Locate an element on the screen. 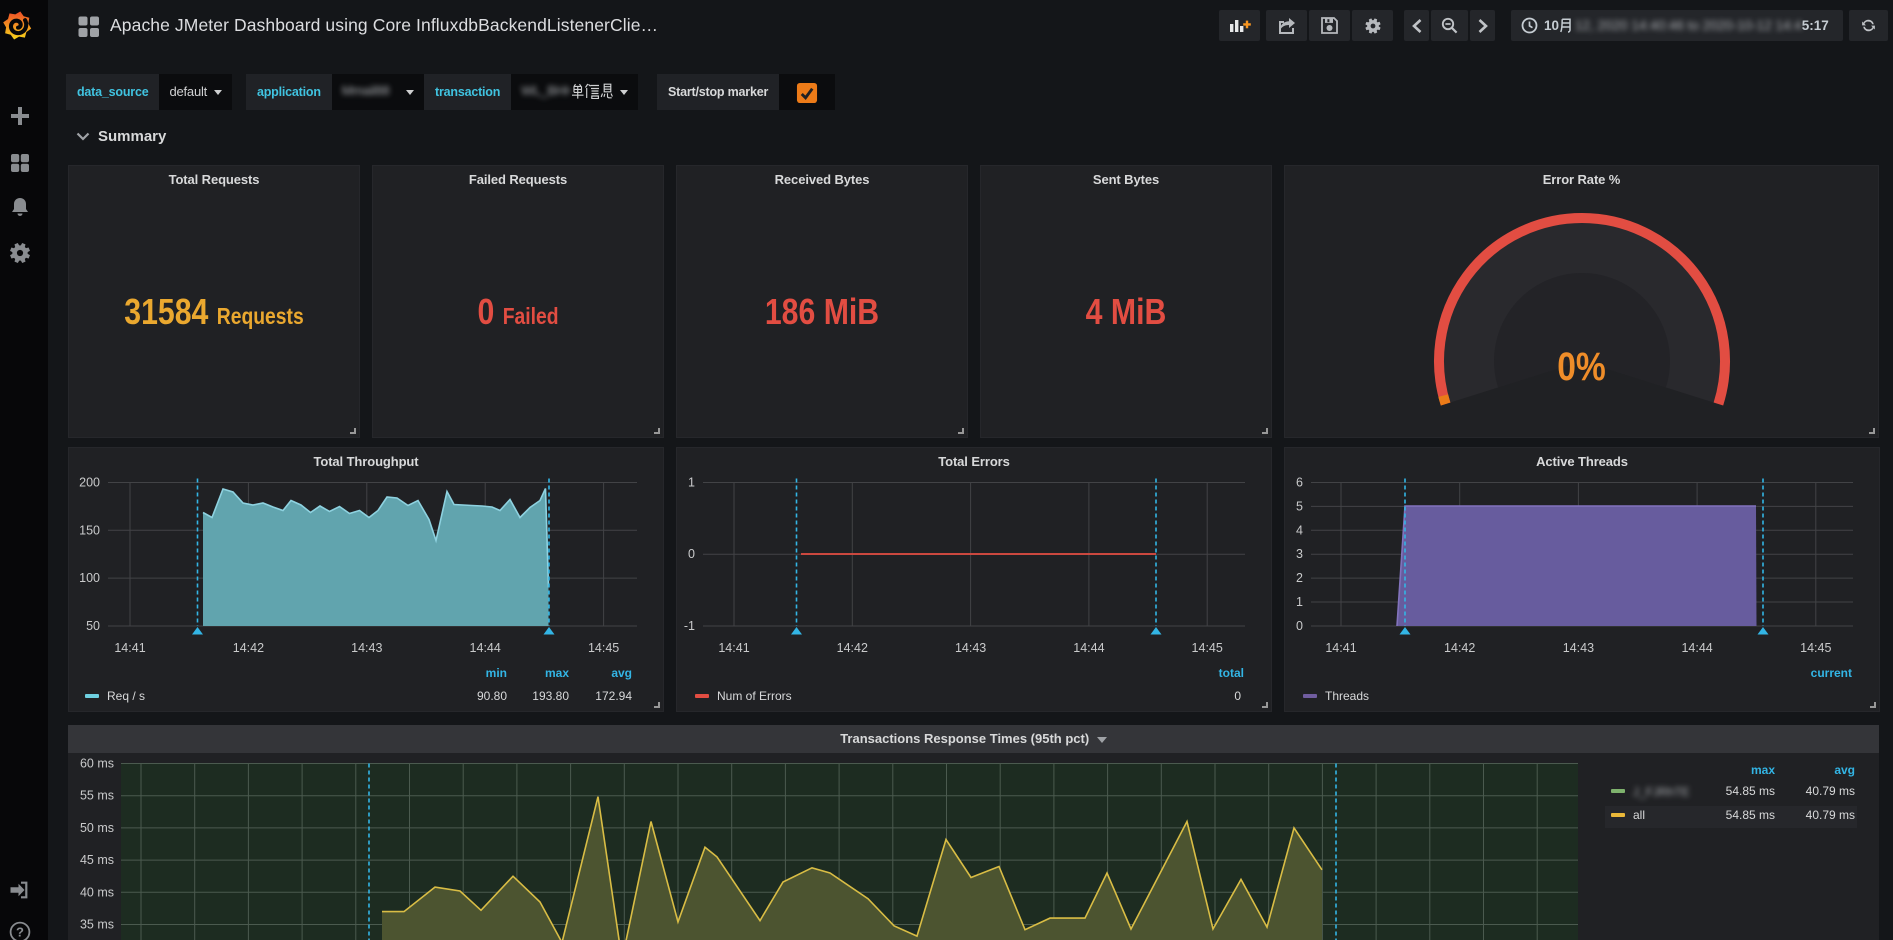  svg-text: 50 is located at coordinates (93, 626).